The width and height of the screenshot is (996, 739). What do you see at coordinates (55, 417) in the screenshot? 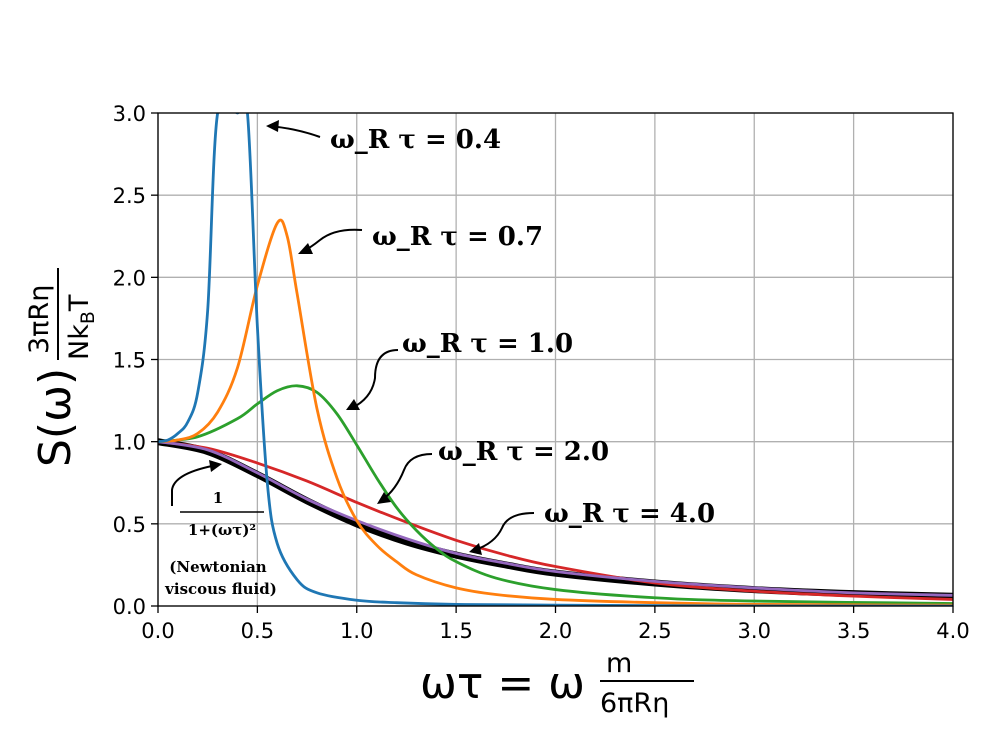
I see `y-axis-title-main: S(ω)` at bounding box center [55, 417].